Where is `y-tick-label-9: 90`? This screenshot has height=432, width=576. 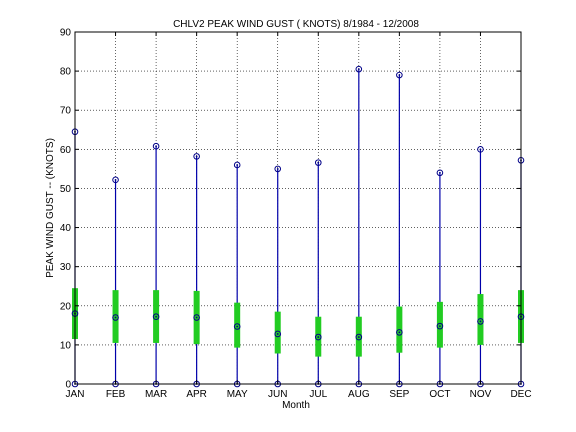 y-tick-label-9: 90 is located at coordinates (66, 33).